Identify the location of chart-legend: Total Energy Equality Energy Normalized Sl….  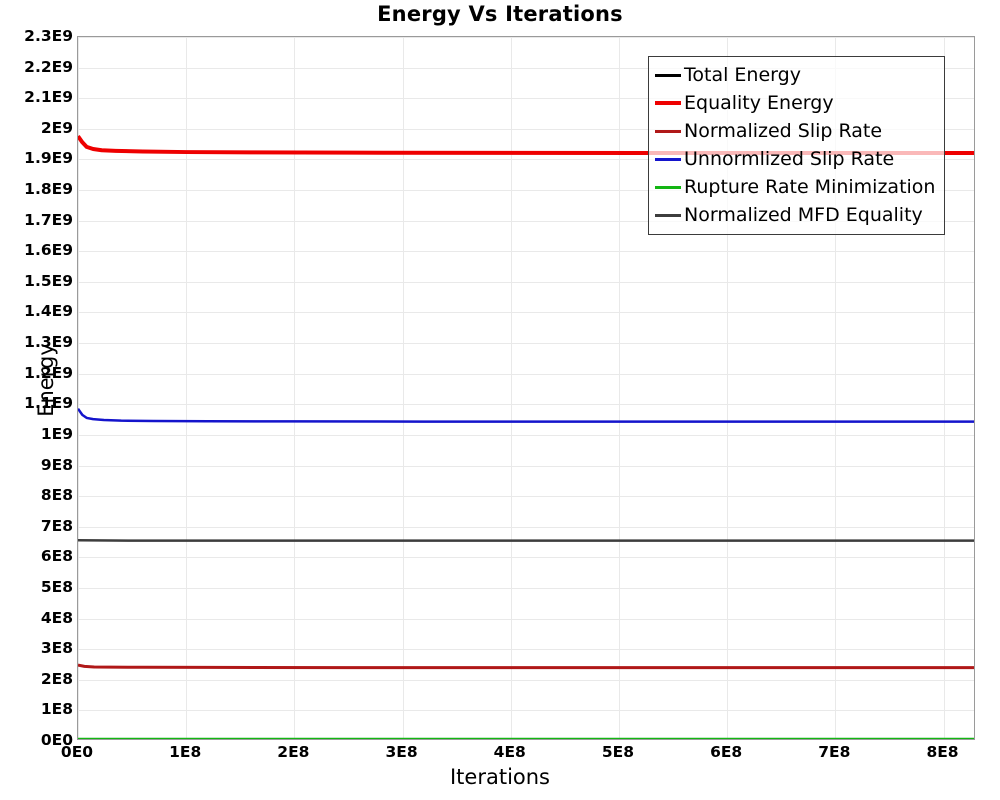
(796, 145).